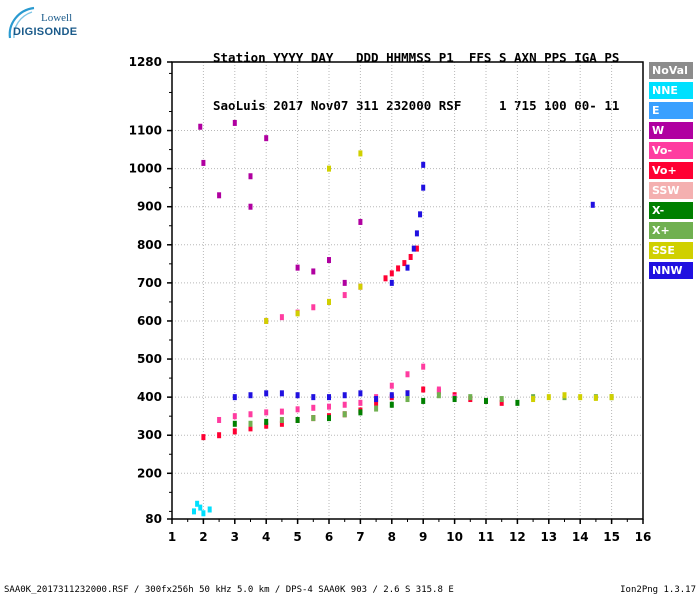 Image resolution: width=700 pixels, height=600 pixels. What do you see at coordinates (280, 202) in the screenshot?
I see `series-w` at bounding box center [280, 202].